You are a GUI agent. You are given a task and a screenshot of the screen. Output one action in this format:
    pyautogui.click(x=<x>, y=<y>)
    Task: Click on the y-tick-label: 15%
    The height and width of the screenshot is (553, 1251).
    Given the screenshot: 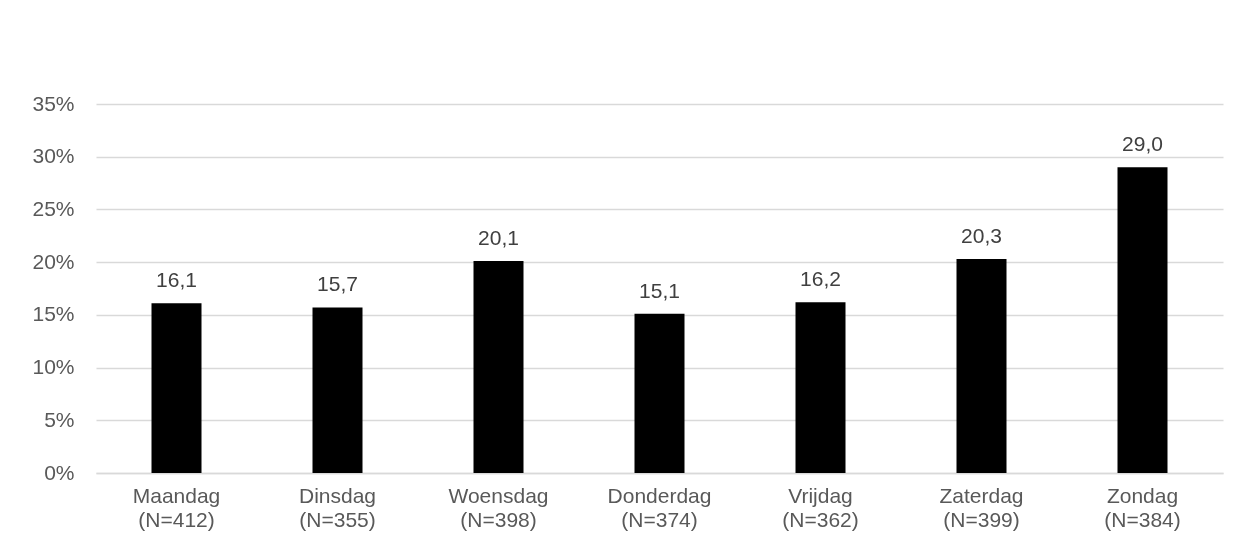 What is the action you would take?
    pyautogui.click(x=53, y=314)
    